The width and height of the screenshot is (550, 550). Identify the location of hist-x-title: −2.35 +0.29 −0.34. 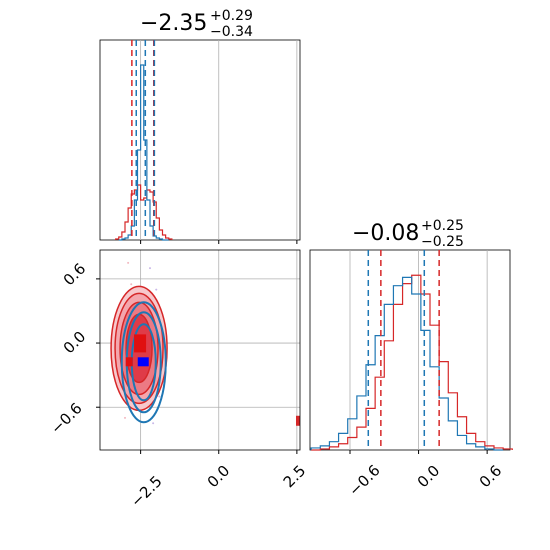
(196, 24).